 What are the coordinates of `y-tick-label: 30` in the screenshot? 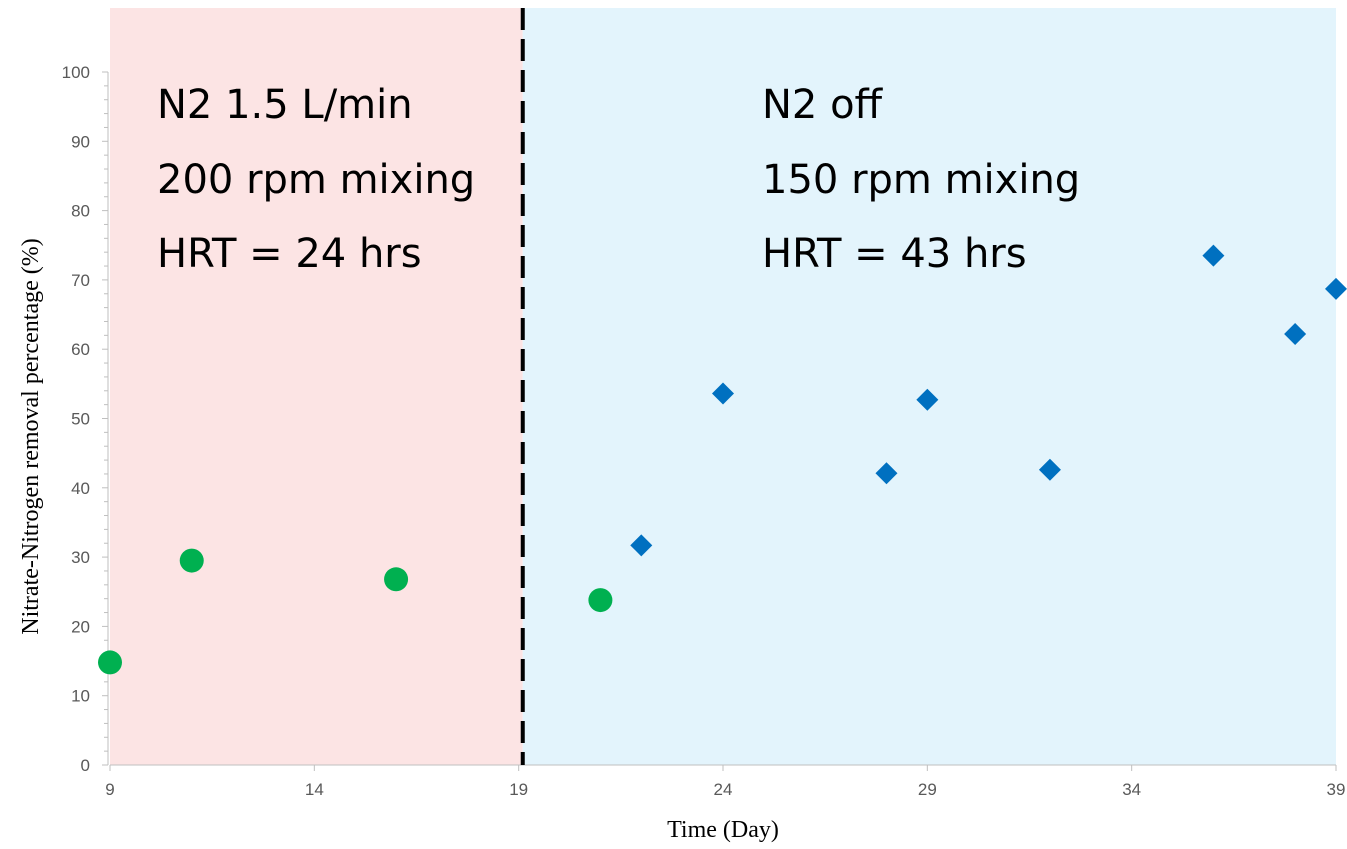 It's located at (80, 557).